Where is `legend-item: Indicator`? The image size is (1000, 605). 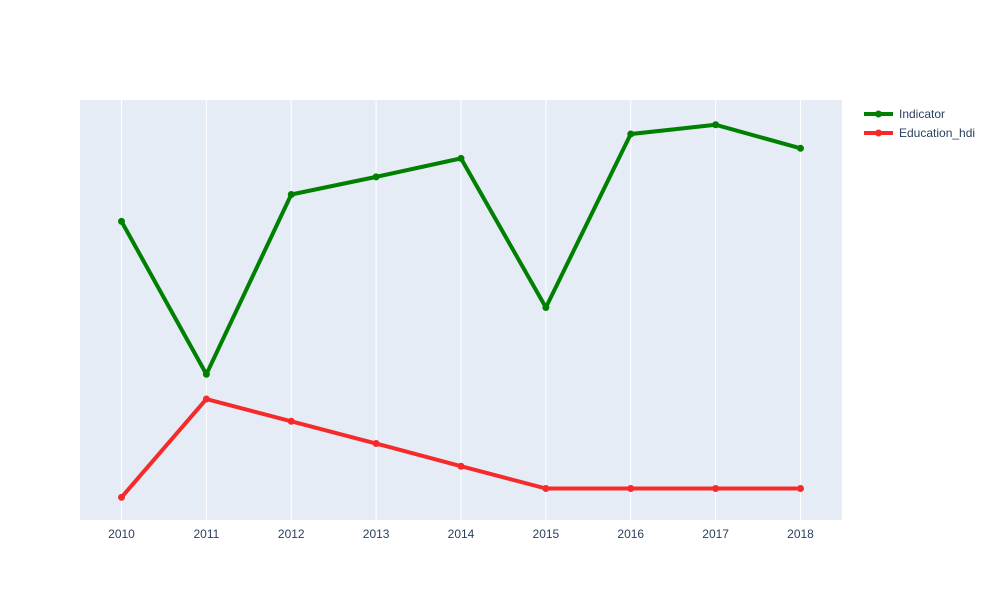
legend-item: Indicator is located at coordinates (904, 114).